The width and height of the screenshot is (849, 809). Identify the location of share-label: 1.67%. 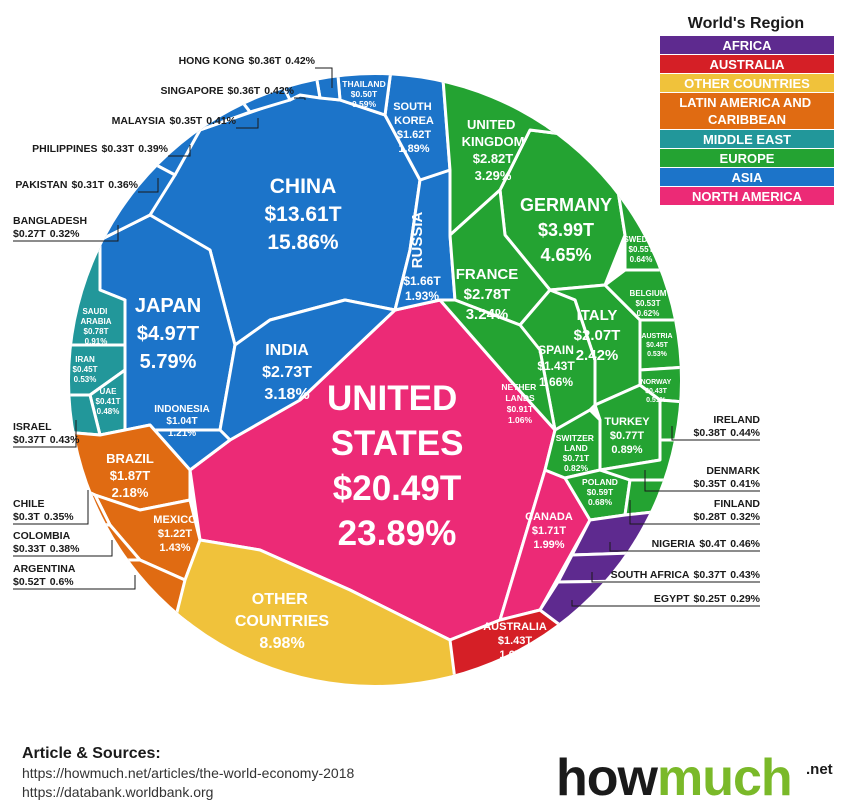
(514, 655).